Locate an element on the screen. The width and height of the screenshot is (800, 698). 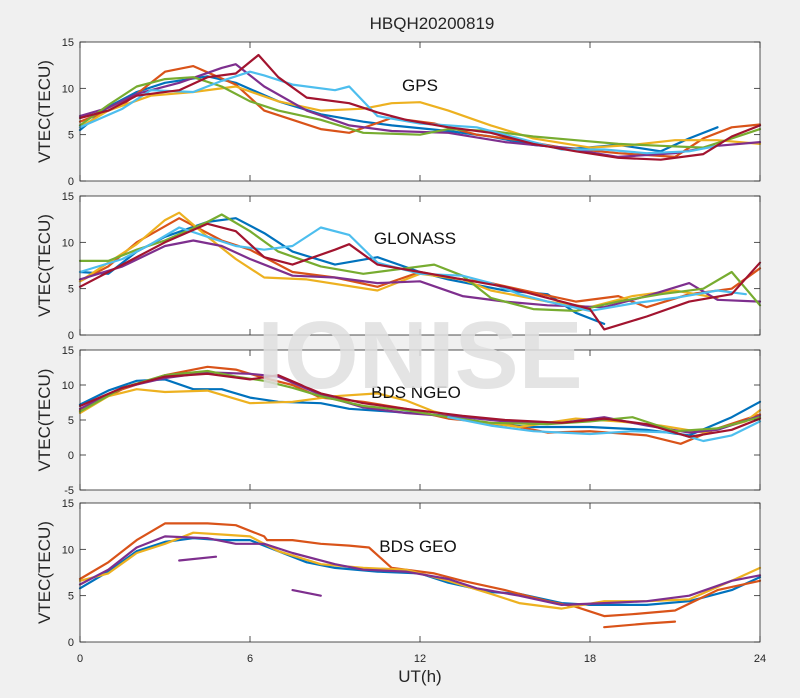
x-tick-label: 18 is located at coordinates (590, 659).